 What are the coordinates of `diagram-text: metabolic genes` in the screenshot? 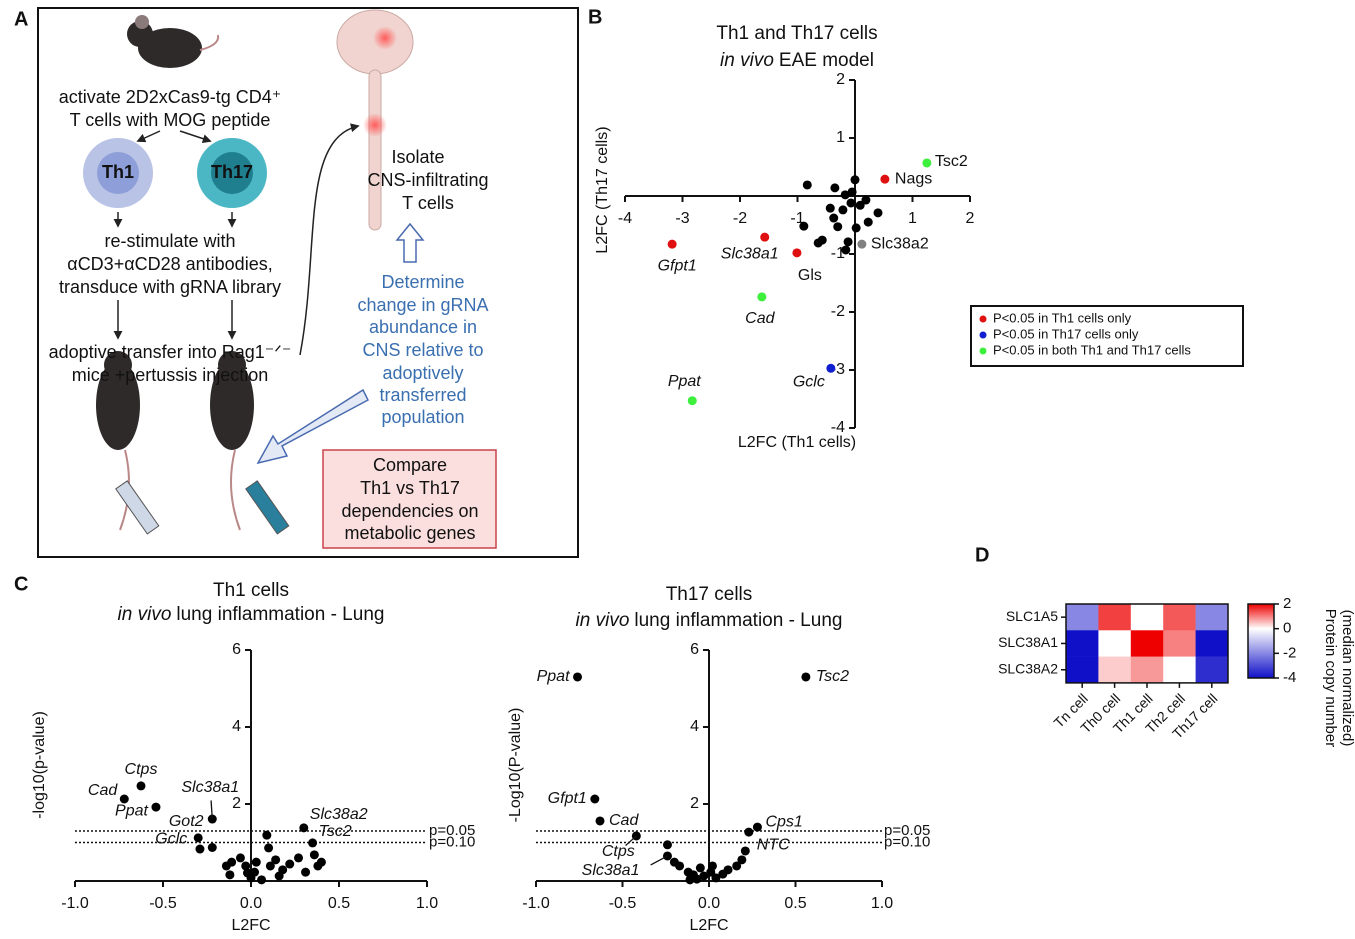 It's located at (409, 533).